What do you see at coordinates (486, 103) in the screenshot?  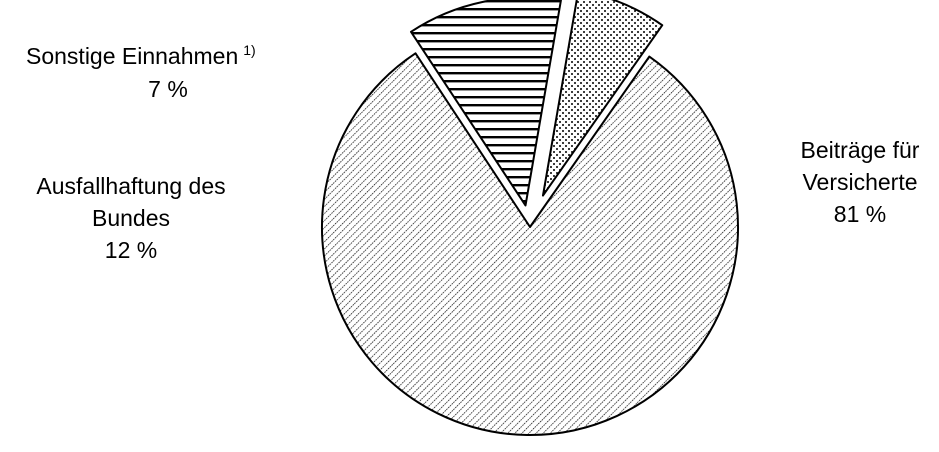 I see `slice-ausfallhaftung` at bounding box center [486, 103].